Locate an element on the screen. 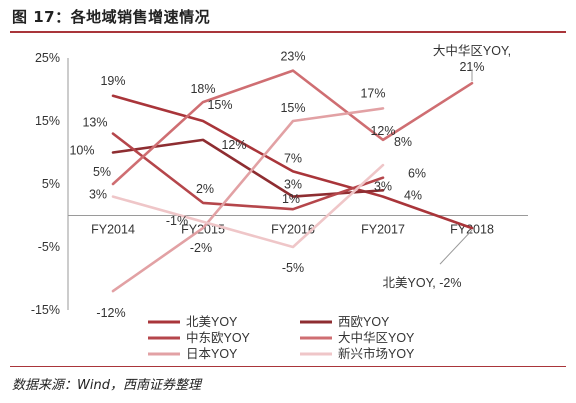 This screenshot has height=403, width=576. data-label: 4% is located at coordinates (413, 195).